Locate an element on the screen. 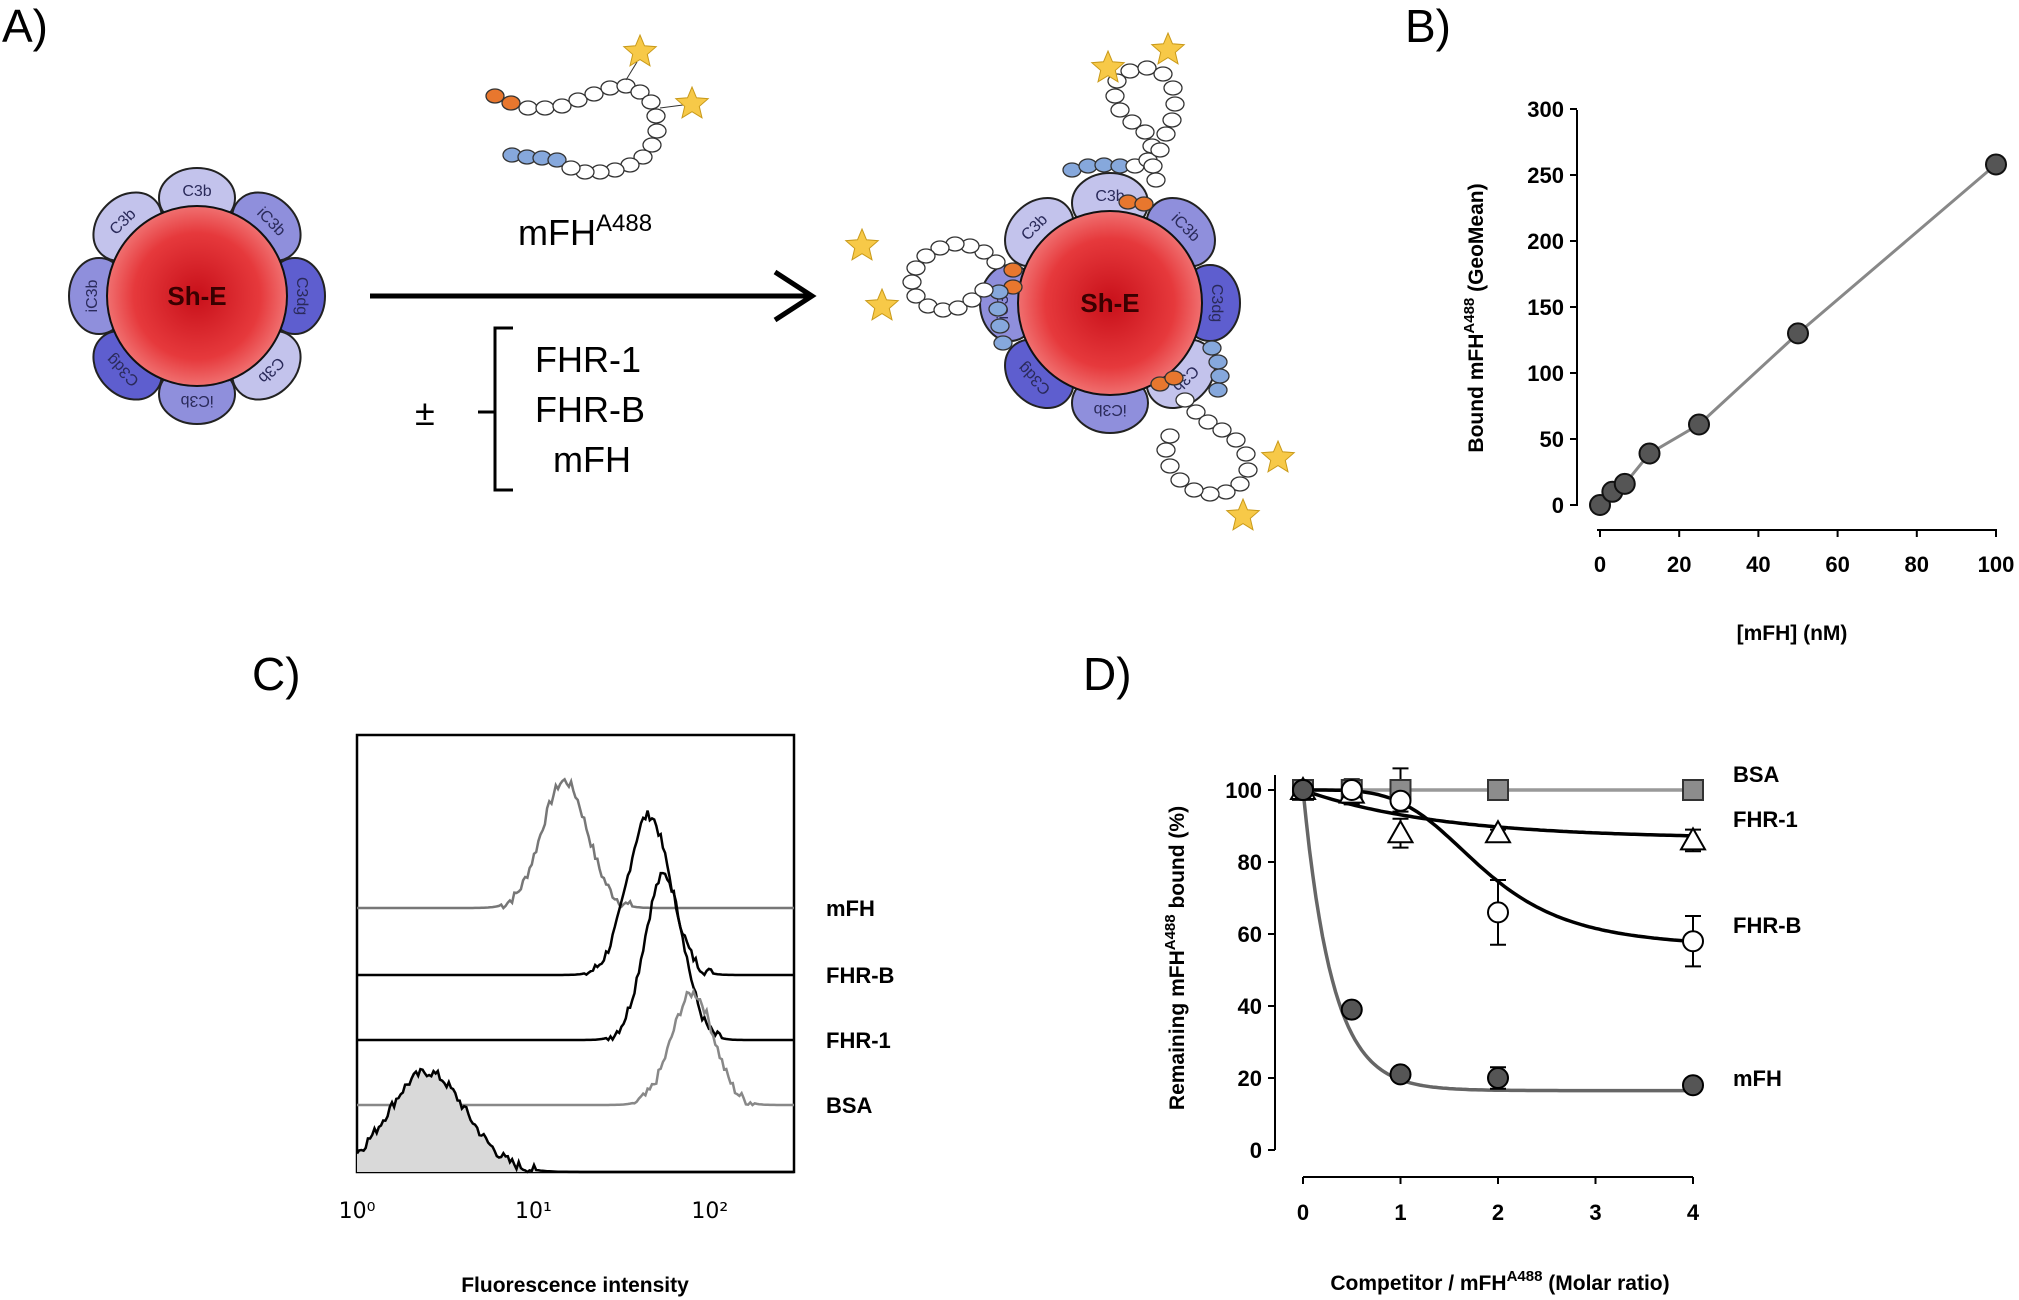 This screenshot has height=1300, width=2019. b-x-tick-label: 100 is located at coordinates (1996, 564).